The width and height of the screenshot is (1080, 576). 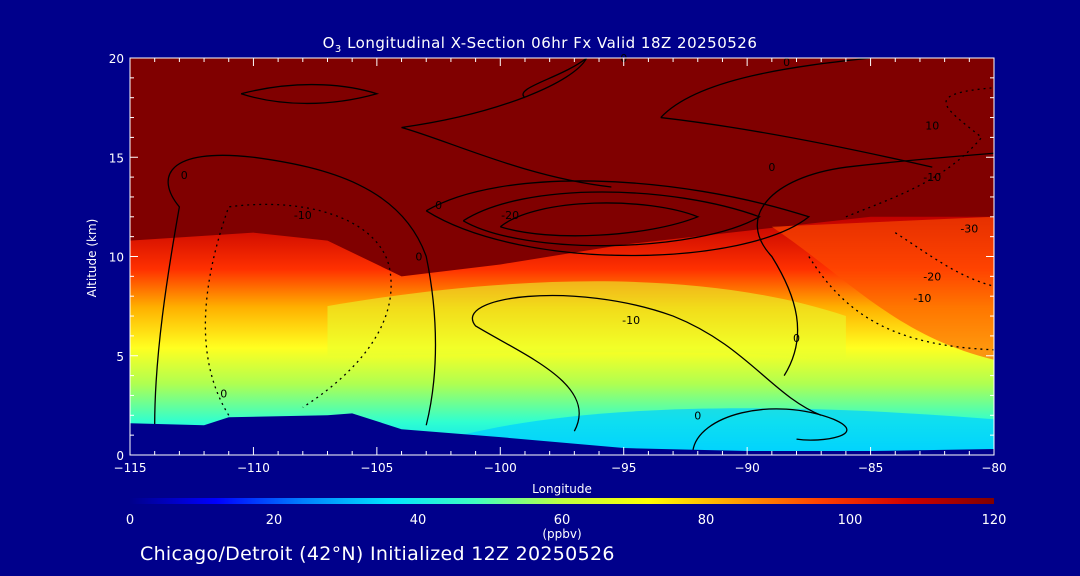 I want to click on contour-label-8: 0, so click(x=796, y=338).